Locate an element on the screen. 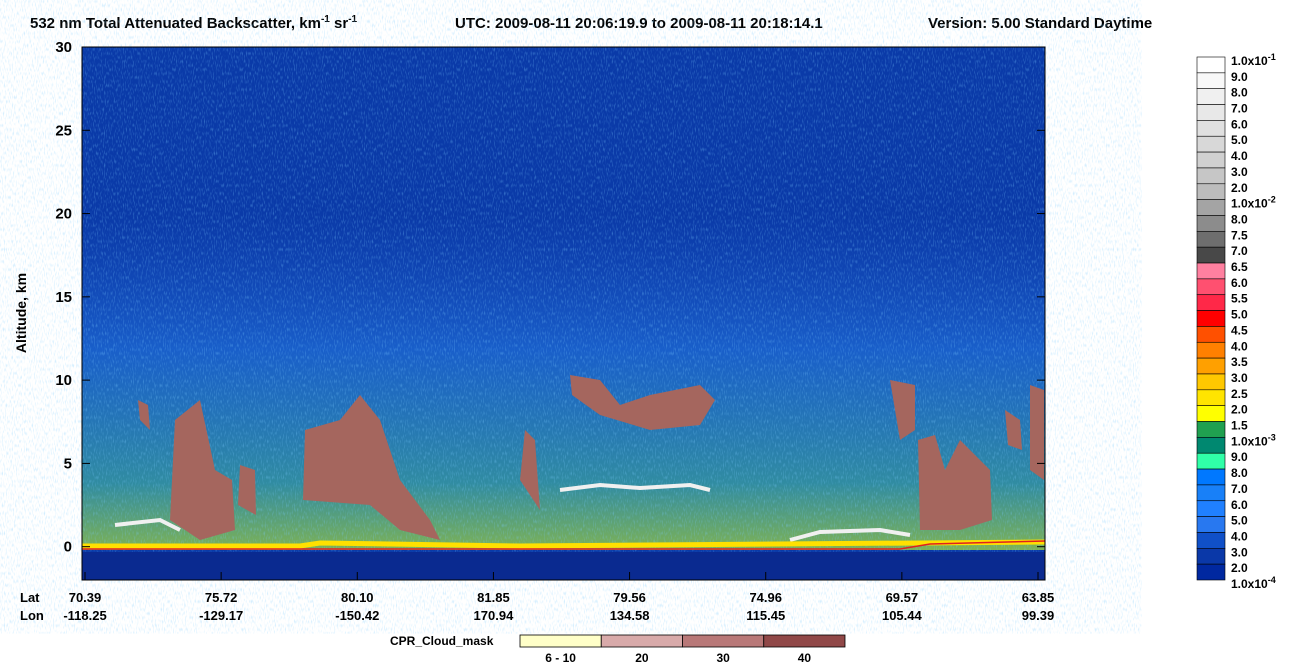 Image resolution: width=1300 pixels, height=667 pixels. lat-label: 81.85 is located at coordinates (493, 597).